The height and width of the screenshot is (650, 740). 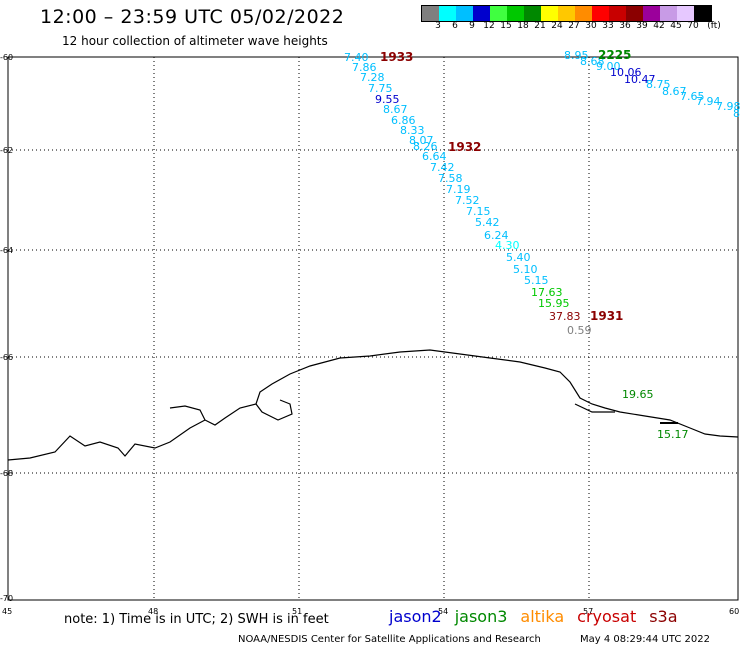 What do you see at coordinates (736, 113) in the screenshot?
I see `swh-value: 8` at bounding box center [736, 113].